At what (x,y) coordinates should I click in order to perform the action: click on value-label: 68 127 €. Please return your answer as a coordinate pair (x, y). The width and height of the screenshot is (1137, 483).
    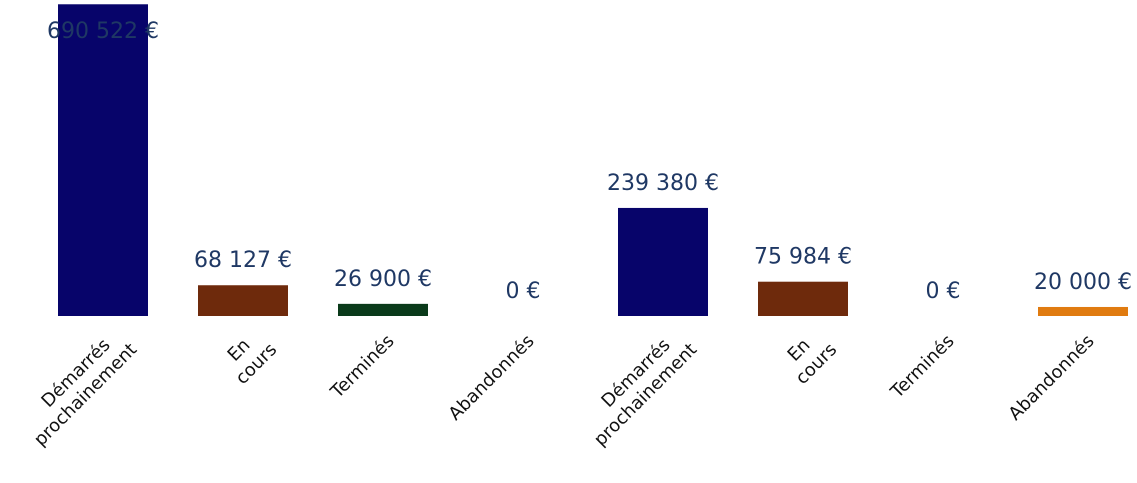
    Looking at the image, I should click on (243, 260).